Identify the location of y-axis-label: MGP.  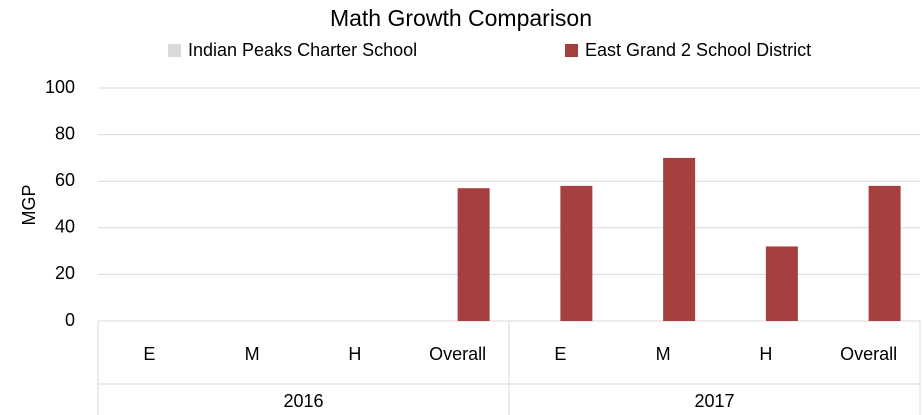
(29, 204).